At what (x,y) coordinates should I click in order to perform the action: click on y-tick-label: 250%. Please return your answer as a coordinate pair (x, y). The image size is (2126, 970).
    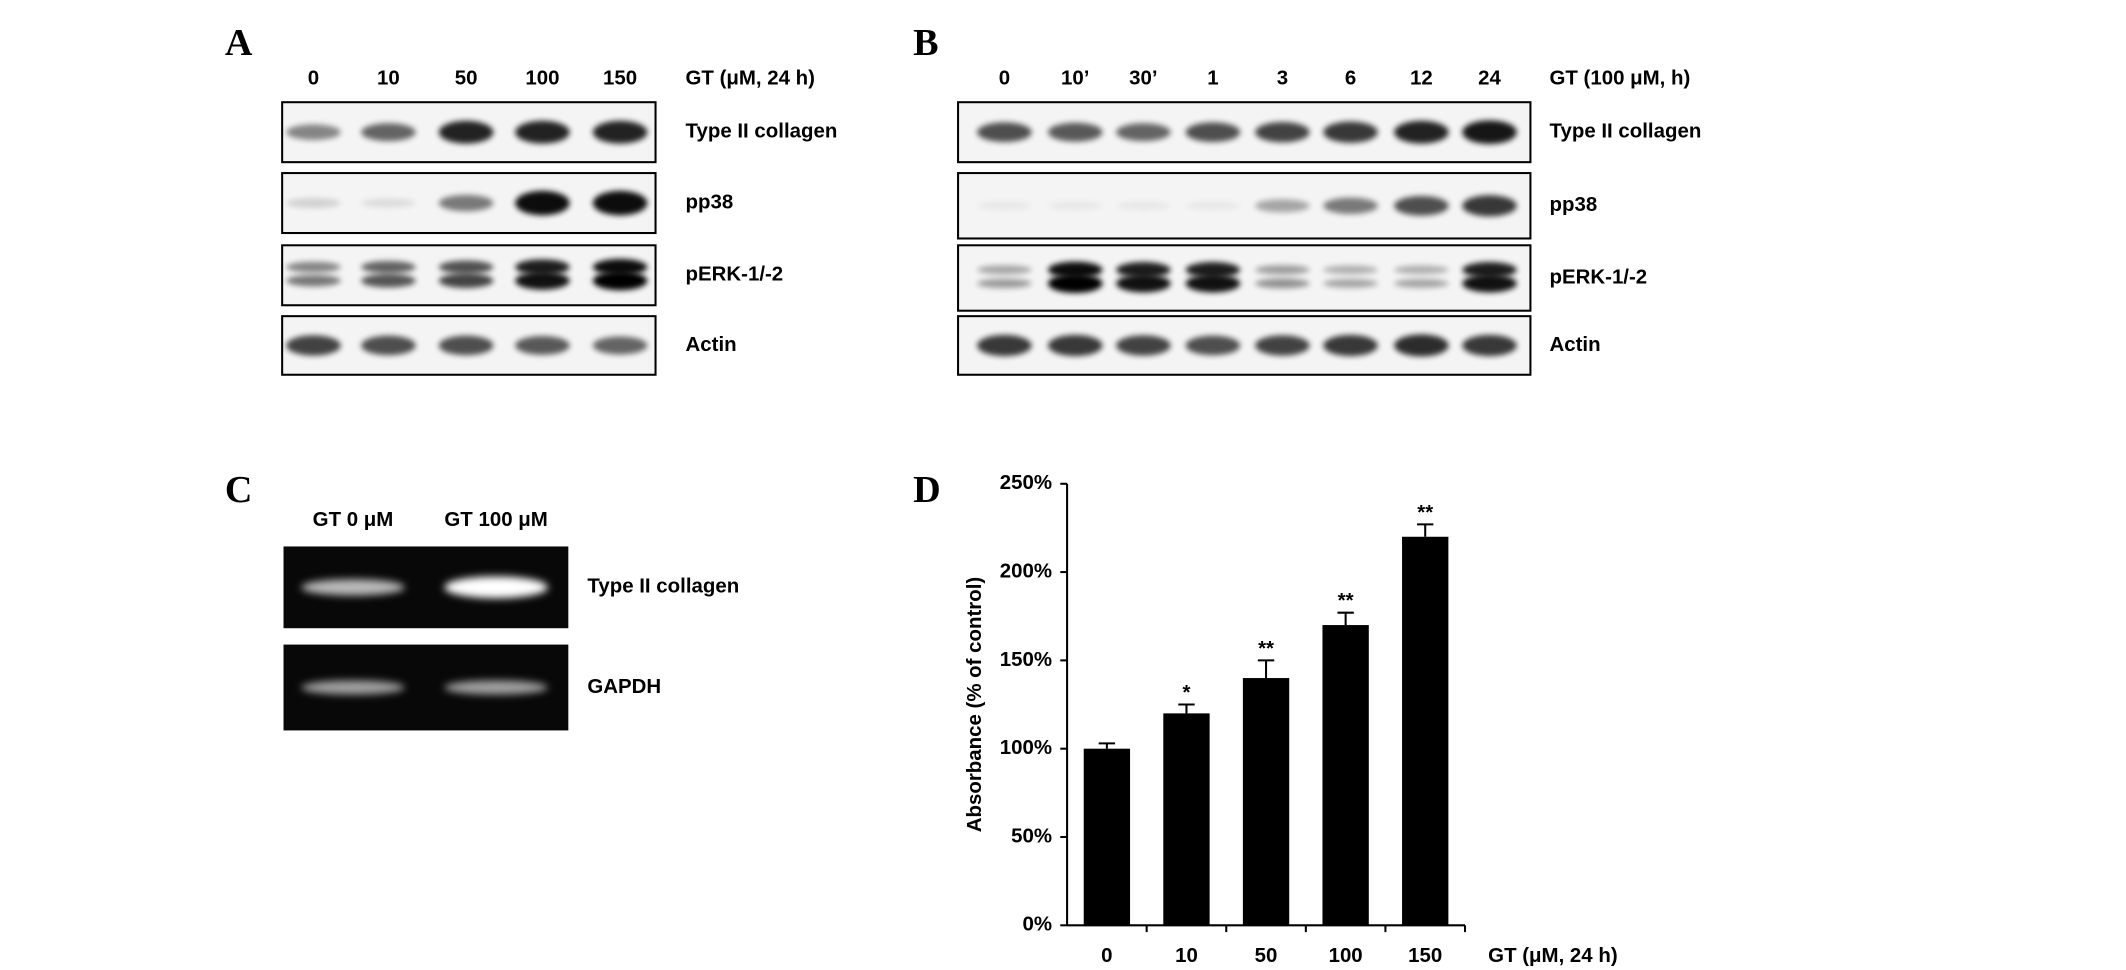
    Looking at the image, I should click on (1026, 482).